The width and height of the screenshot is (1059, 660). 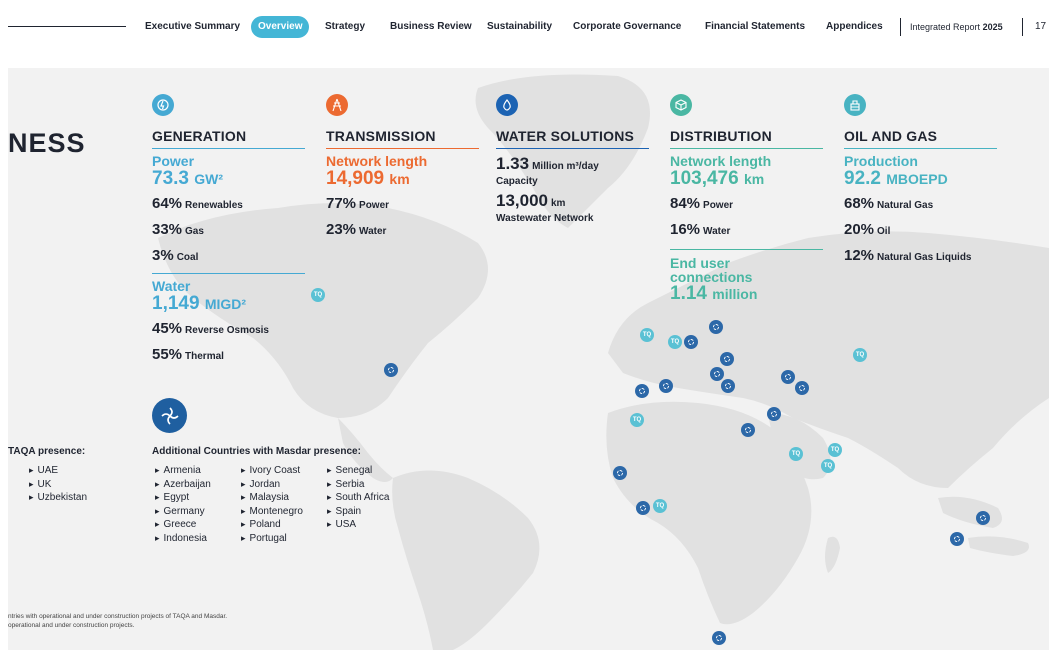 What do you see at coordinates (197, 203) in the screenshot?
I see `power-share-renewables: 64% Renewables` at bounding box center [197, 203].